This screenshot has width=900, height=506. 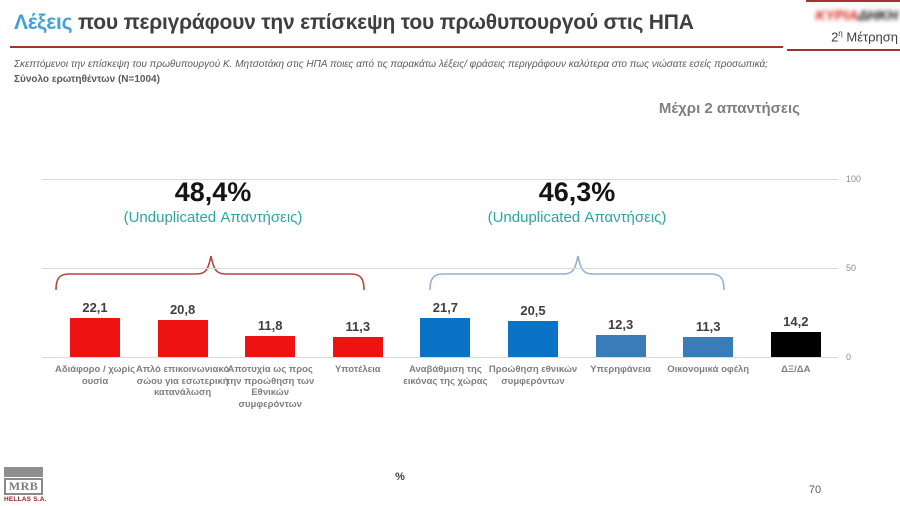 What do you see at coordinates (835, 37) in the screenshot?
I see `measurement-number: 2` at bounding box center [835, 37].